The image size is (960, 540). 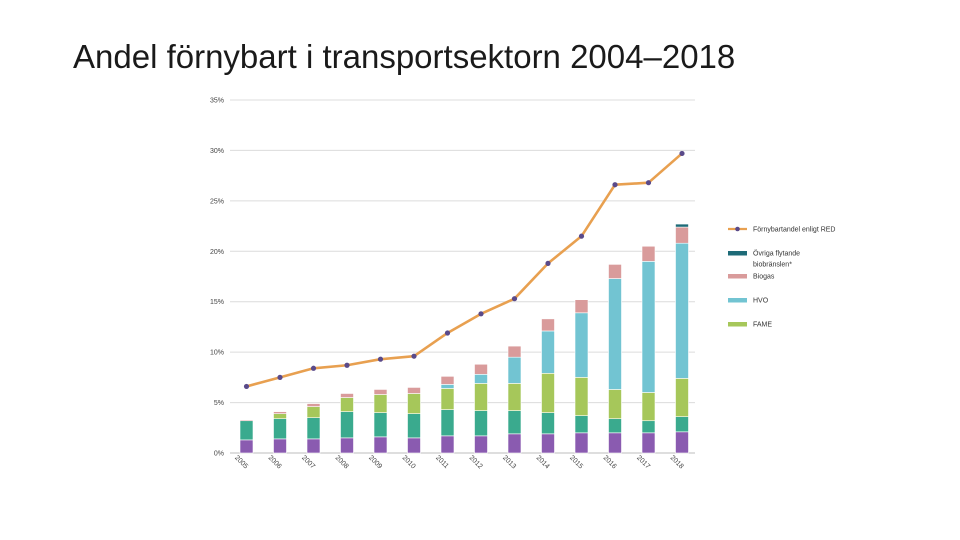 I want to click on x-tick-label: 2007, so click(x=308, y=462).